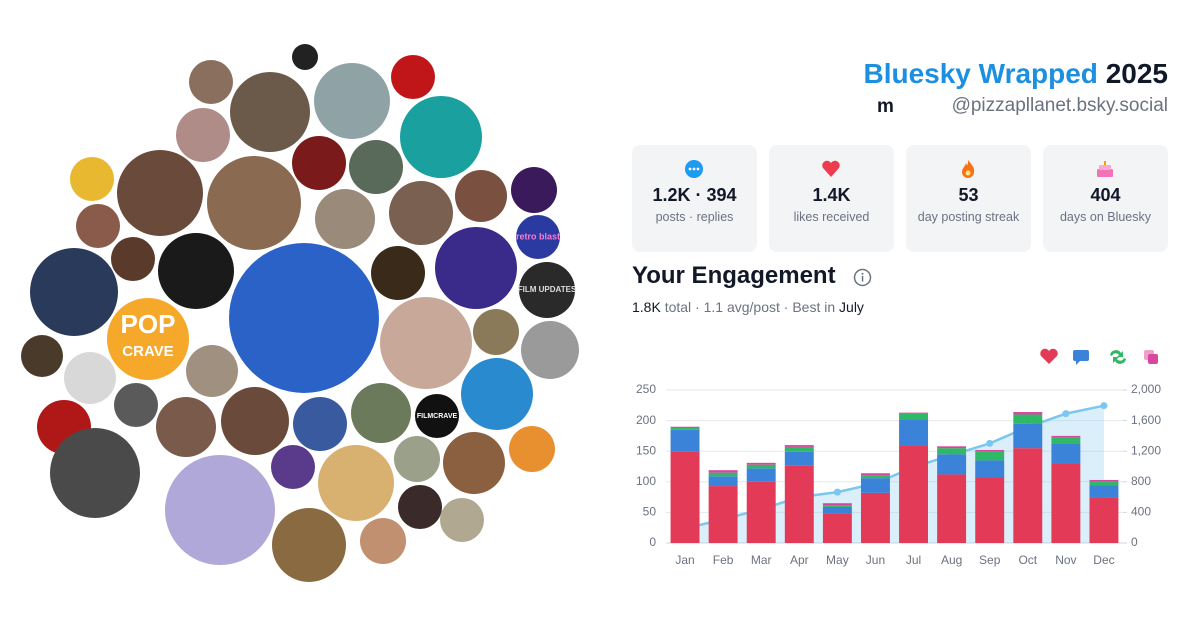 This screenshot has height=630, width=1200. What do you see at coordinates (1081, 357) in the screenshot?
I see `legend-reply` at bounding box center [1081, 357].